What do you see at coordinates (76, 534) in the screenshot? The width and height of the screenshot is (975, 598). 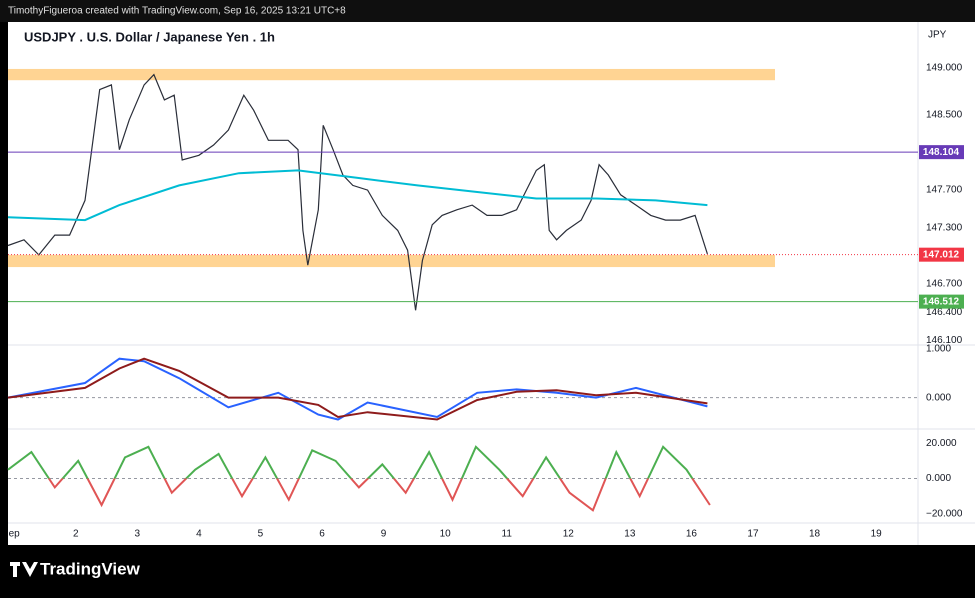 I see `x-tick-label: 2` at bounding box center [76, 534].